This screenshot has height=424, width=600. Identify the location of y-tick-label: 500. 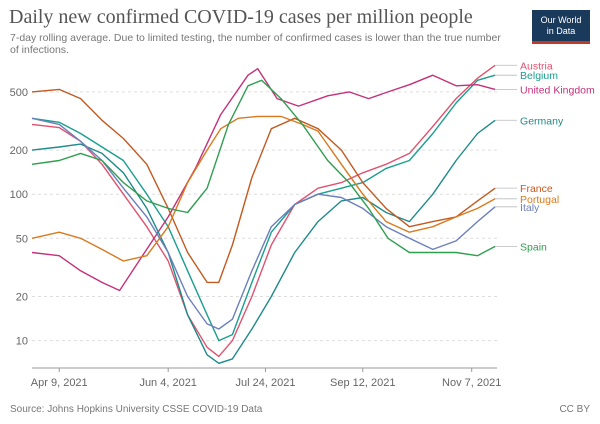
(19, 93).